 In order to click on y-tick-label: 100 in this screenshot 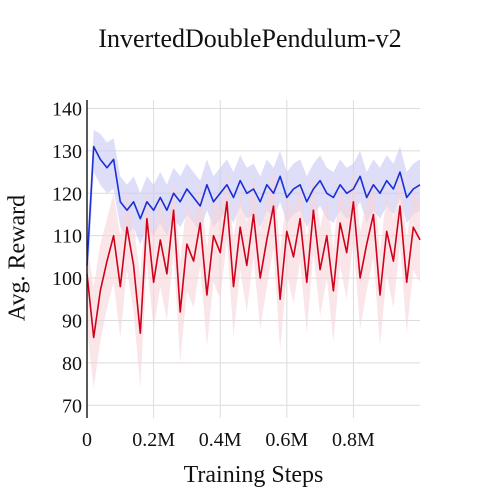, I will do `click(67, 279)`.